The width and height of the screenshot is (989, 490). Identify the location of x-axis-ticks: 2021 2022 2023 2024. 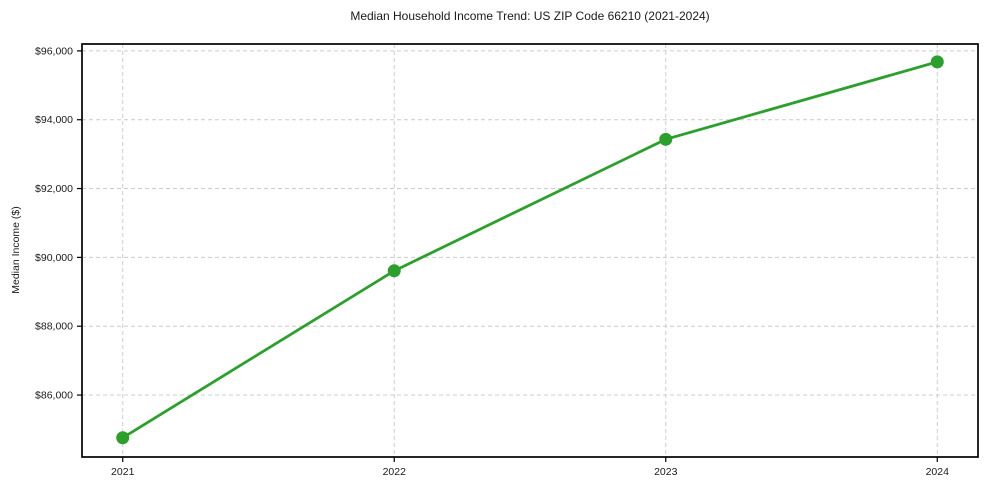
(530, 467).